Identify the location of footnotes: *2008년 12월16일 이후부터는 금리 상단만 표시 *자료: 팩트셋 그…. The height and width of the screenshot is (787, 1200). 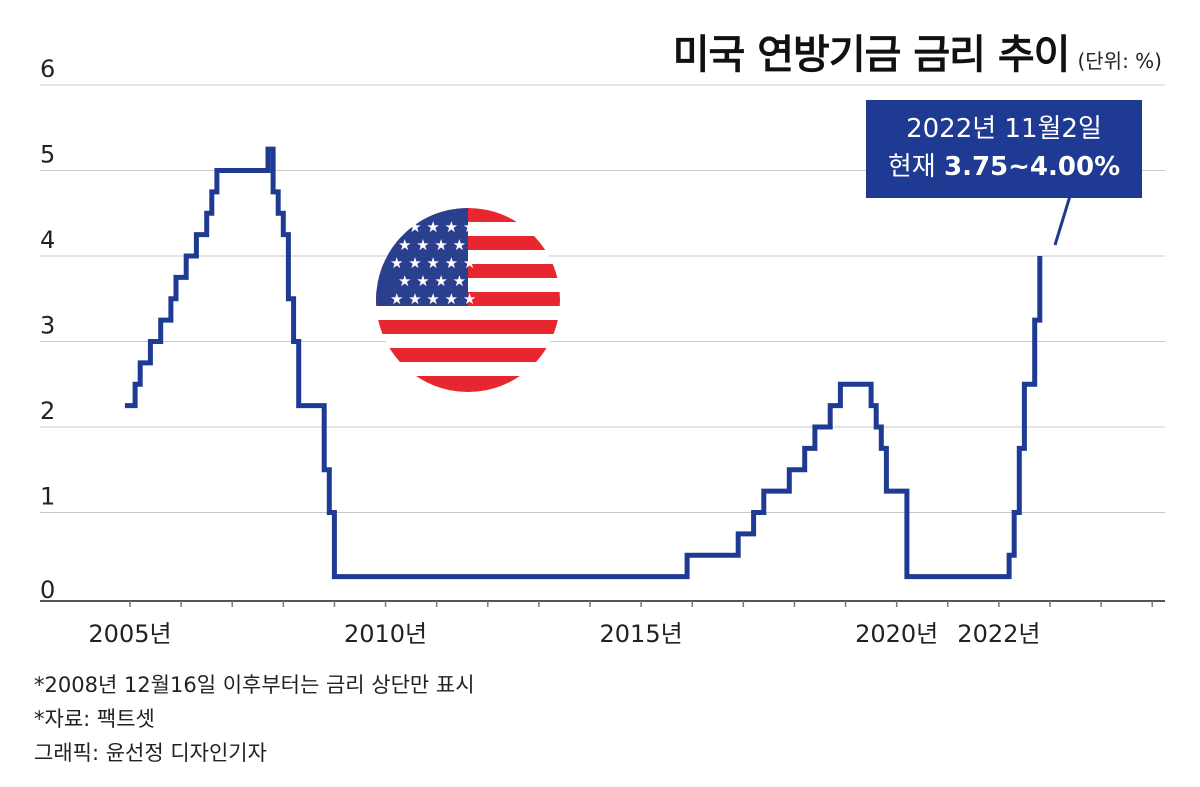
(254, 719).